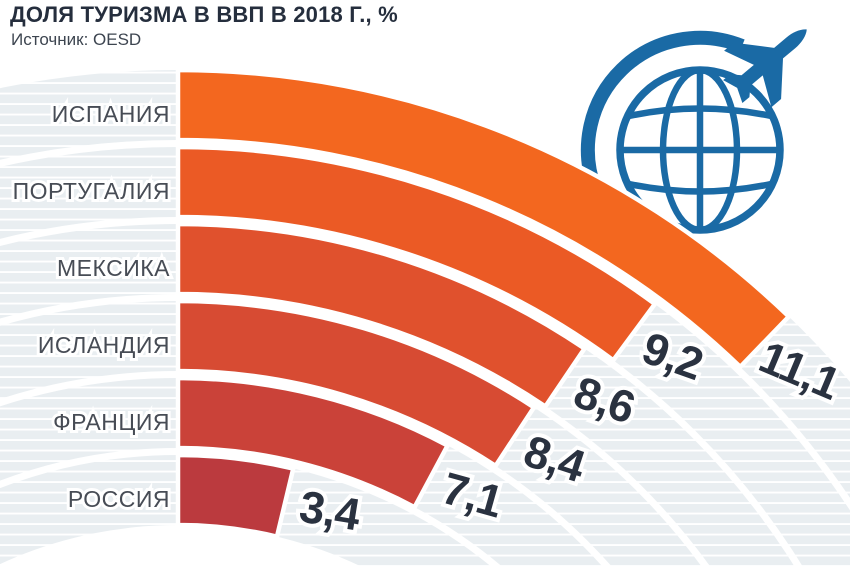 This screenshot has height=566, width=850. What do you see at coordinates (700, 187) in the screenshot?
I see `globe-parallel-south-icon` at bounding box center [700, 187].